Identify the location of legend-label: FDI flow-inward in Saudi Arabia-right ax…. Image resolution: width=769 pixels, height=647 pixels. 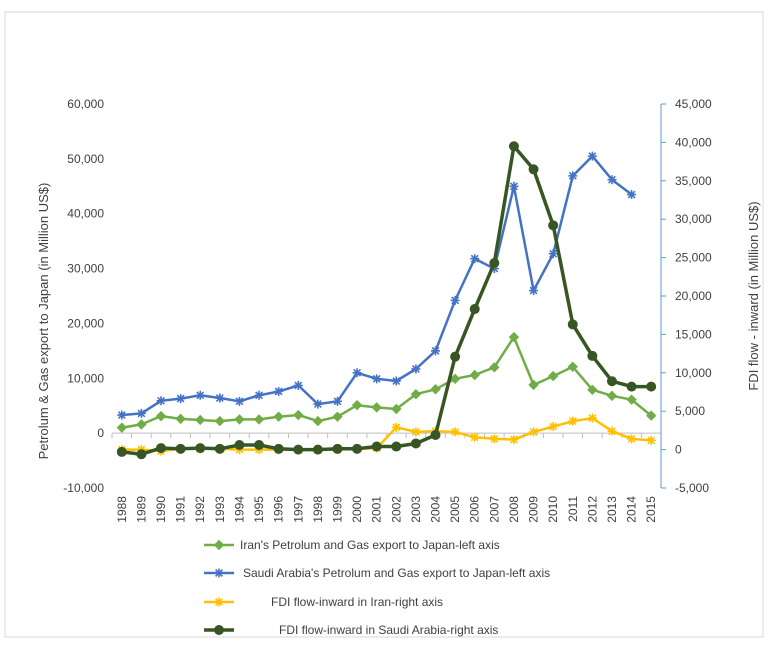
(388, 630).